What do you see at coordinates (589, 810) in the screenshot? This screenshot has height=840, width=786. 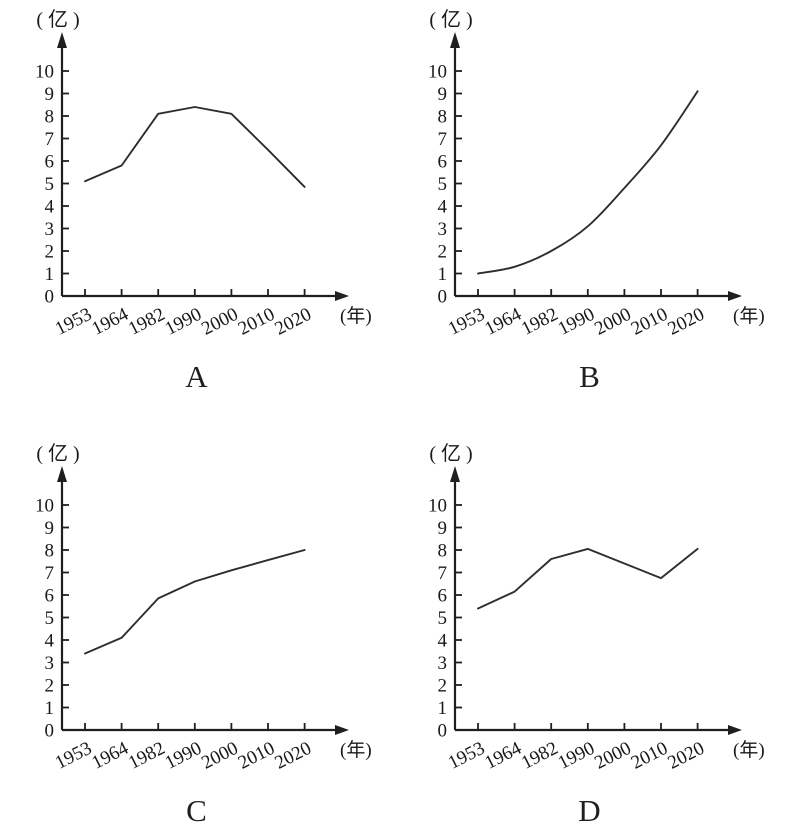 I see `chart-caption-d: D` at bounding box center [589, 810].